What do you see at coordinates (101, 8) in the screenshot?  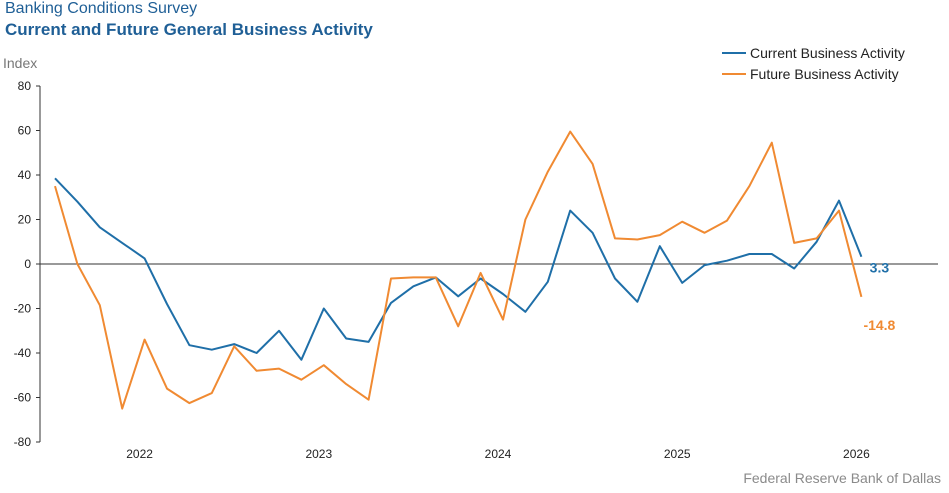 I see `survey-title: Banking Conditions Survey` at bounding box center [101, 8].